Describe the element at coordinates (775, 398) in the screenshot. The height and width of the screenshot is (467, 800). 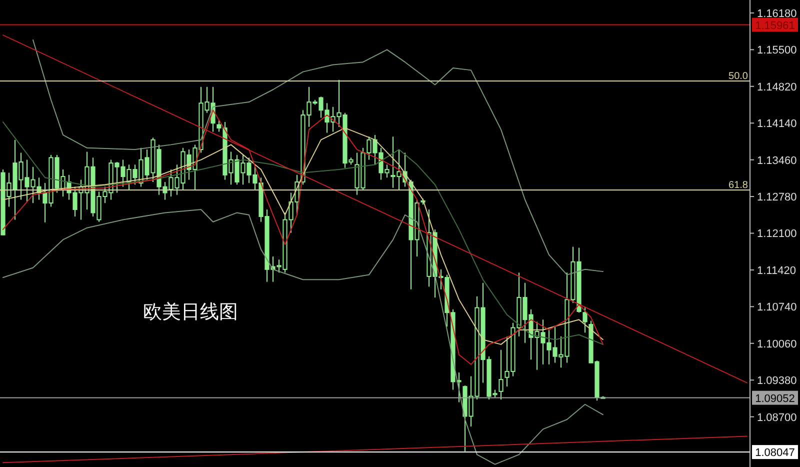
I see `ref-line-label: 1.09052` at that location.